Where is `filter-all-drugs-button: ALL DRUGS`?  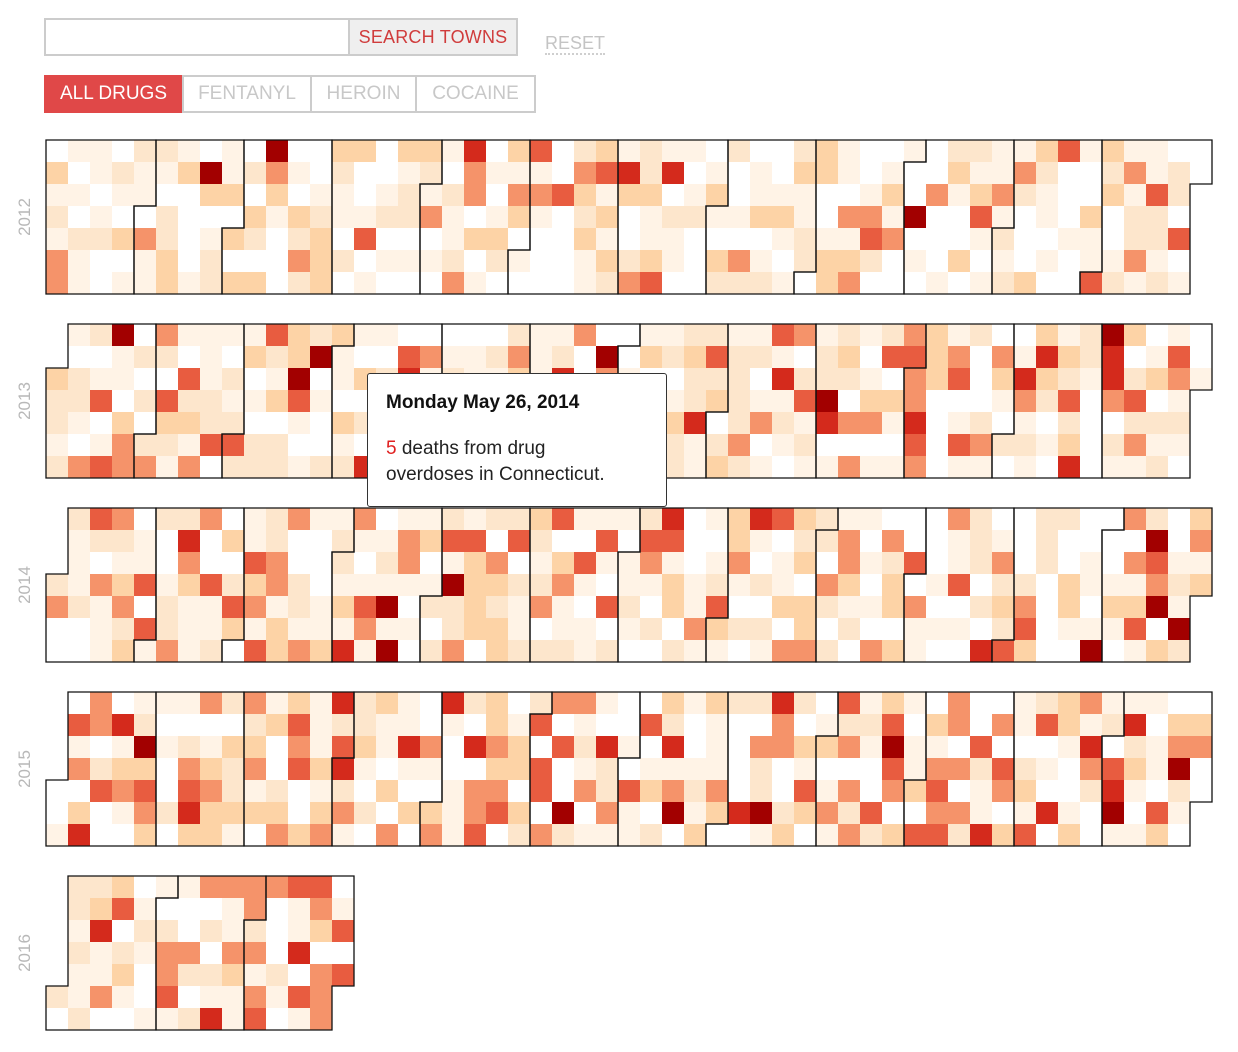
filter-all-drugs-button: ALL DRUGS is located at coordinates (113, 94).